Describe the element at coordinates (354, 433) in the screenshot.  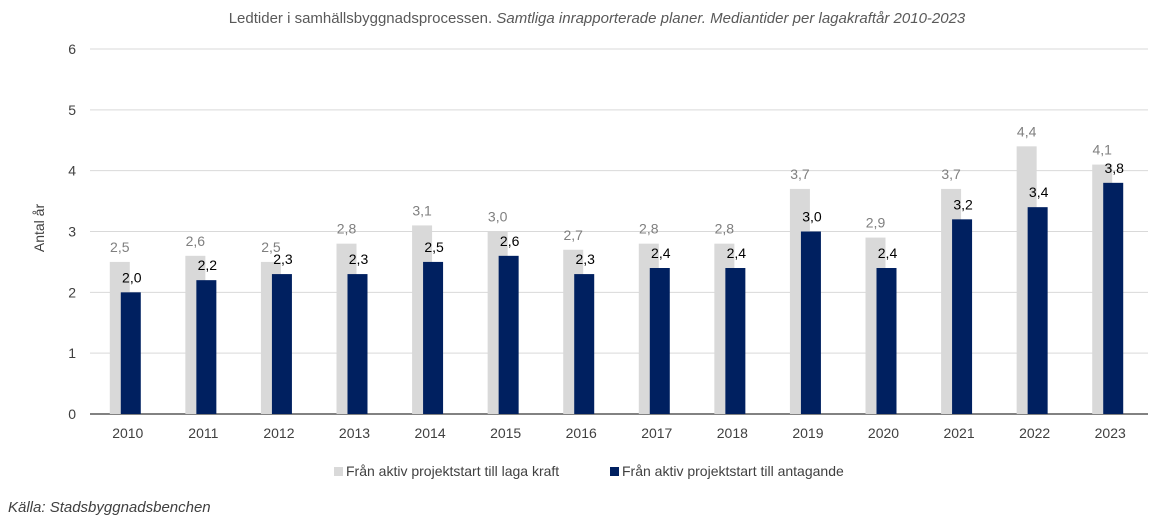
I see `x-tick-label: 2013` at that location.